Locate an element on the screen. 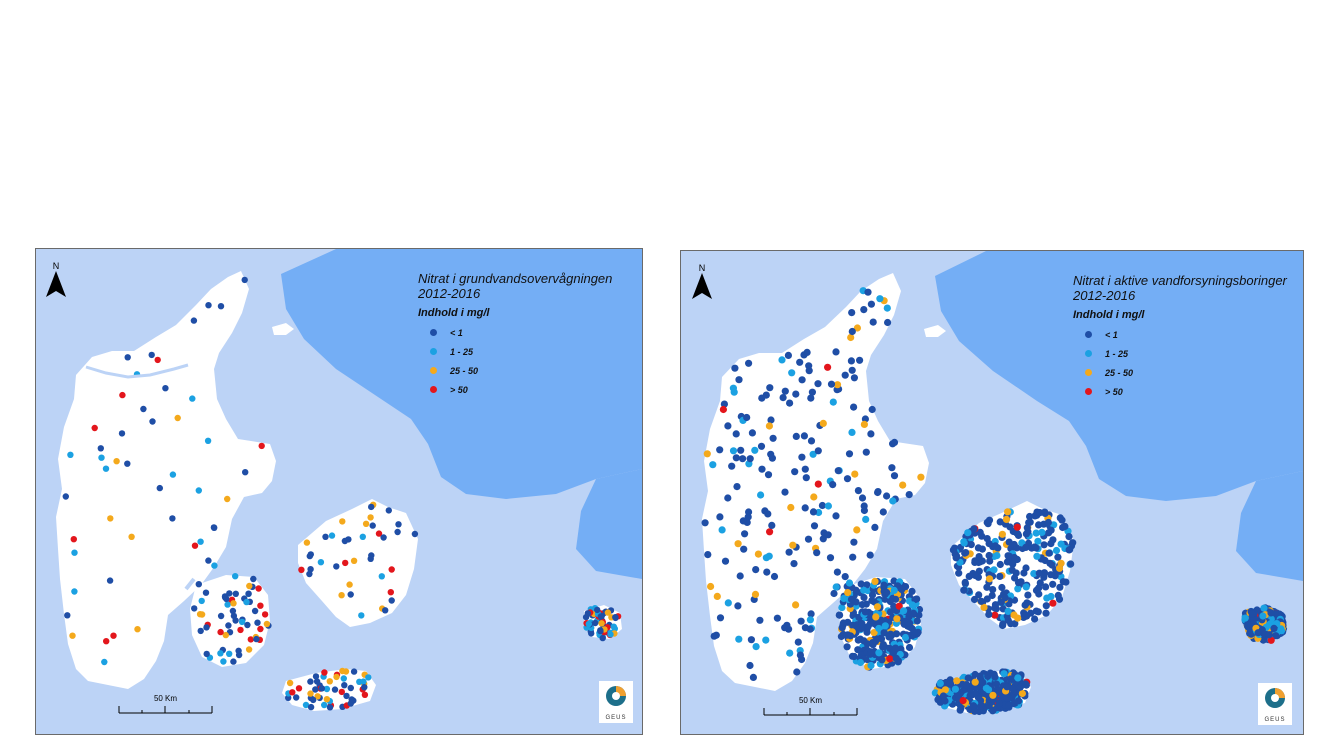 The width and height of the screenshot is (1333, 750). north-arrow-icon is located at coordinates (702, 286).